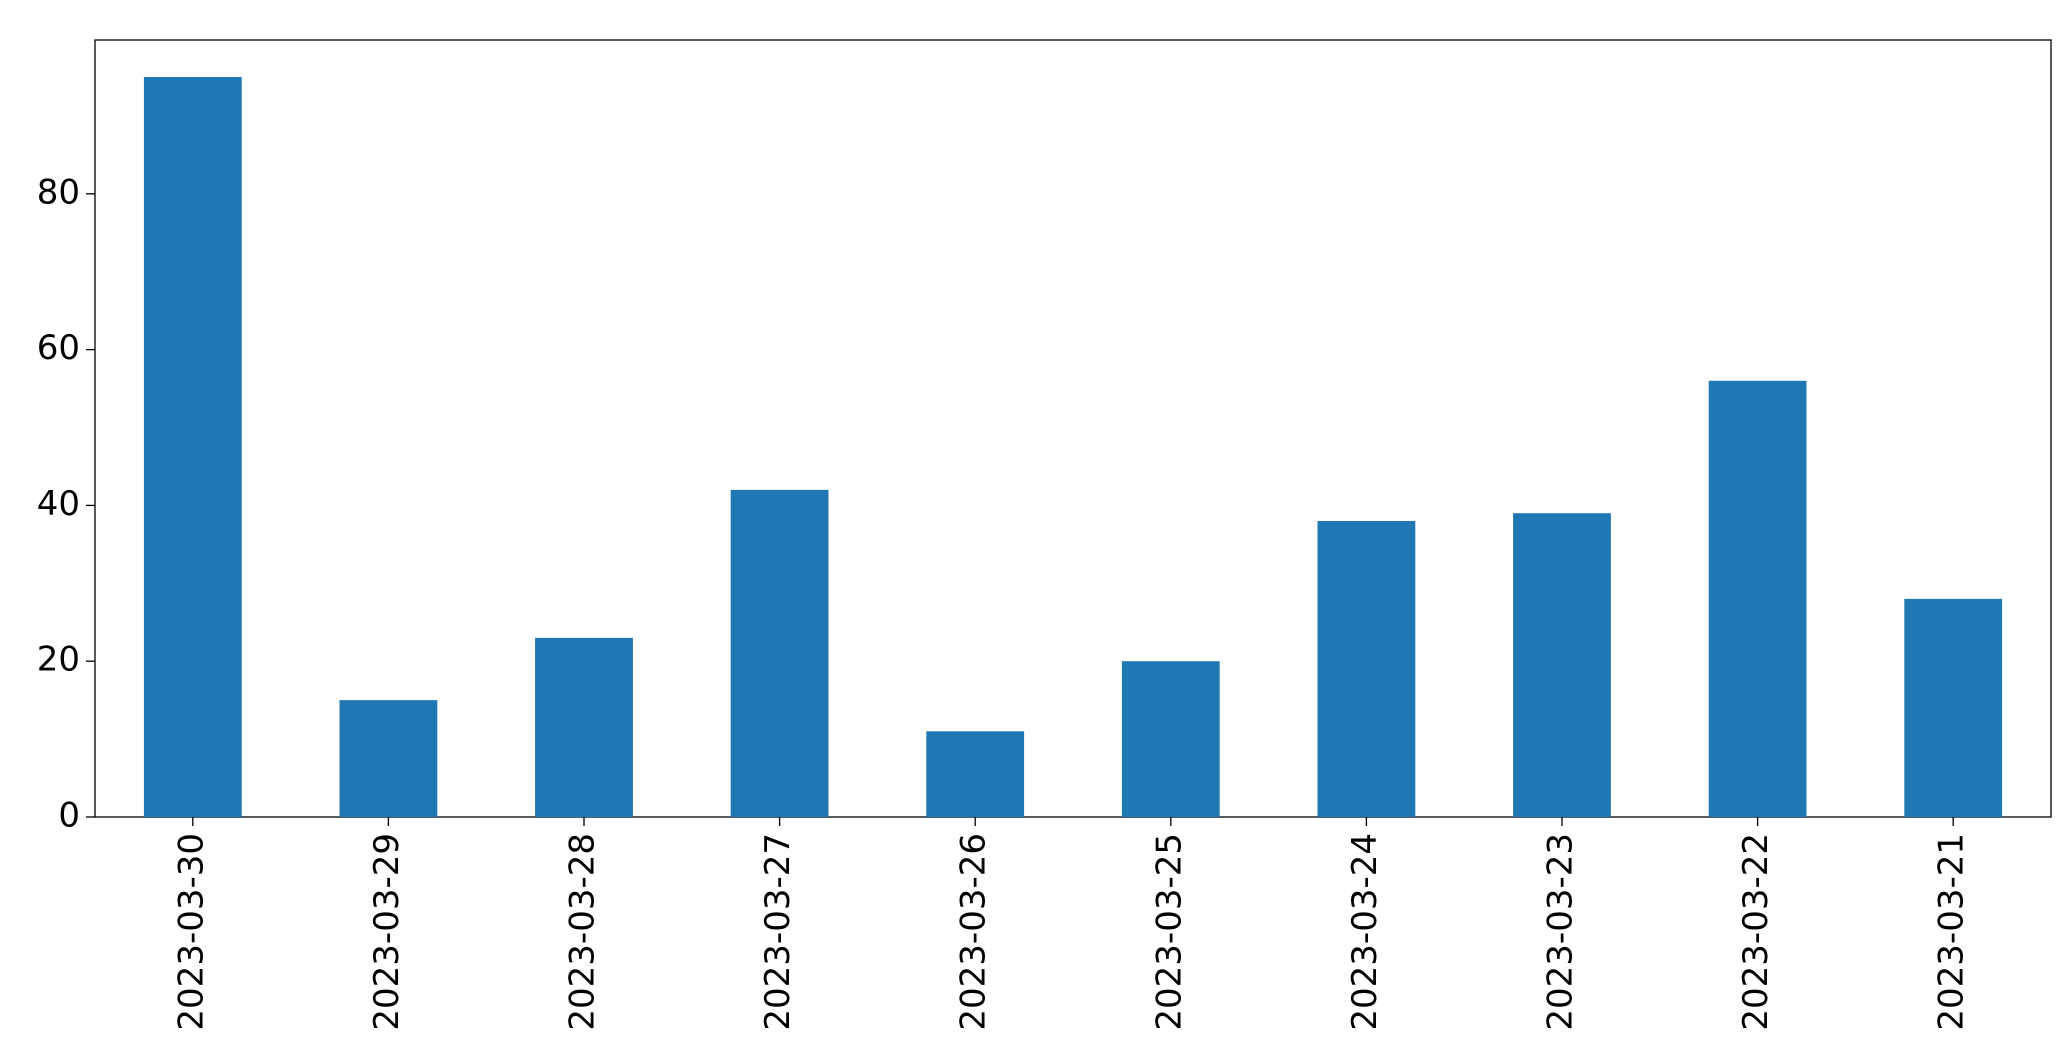 This screenshot has width=2071, height=1061. Describe the element at coordinates (58, 348) in the screenshot. I see `y-tick-label: 60` at that location.